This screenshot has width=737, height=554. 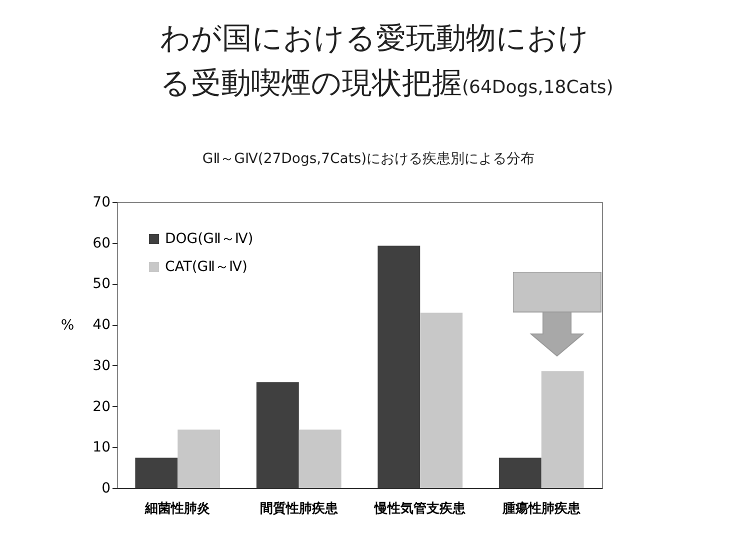 I want to click on legend-label: CAT(GⅡ～Ⅳ), so click(x=206, y=267).